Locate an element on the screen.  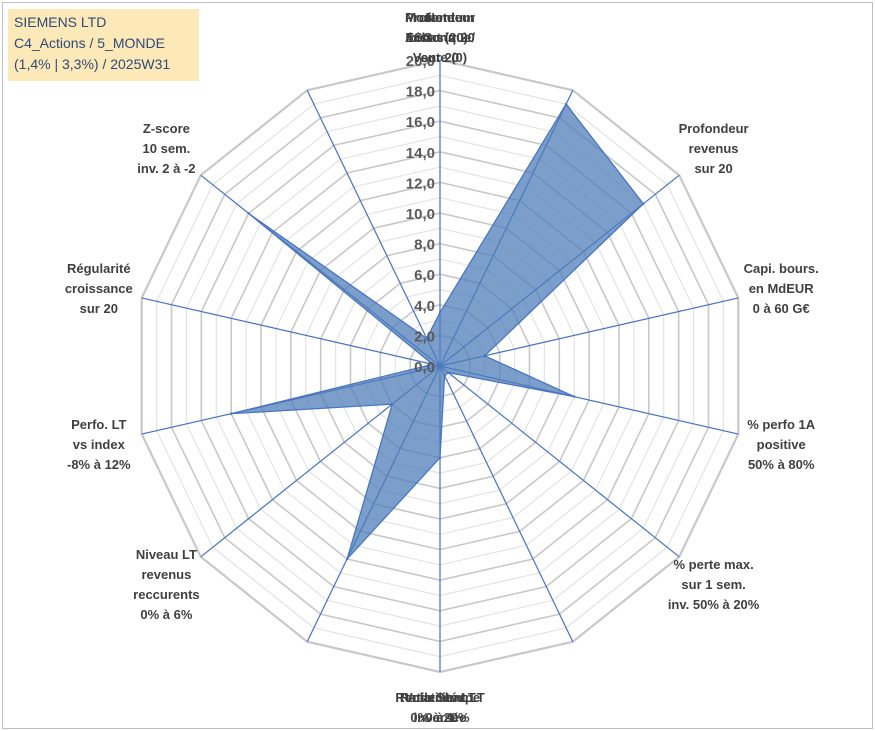
axis-label-line: Vente (0) is located at coordinates (440, 57).